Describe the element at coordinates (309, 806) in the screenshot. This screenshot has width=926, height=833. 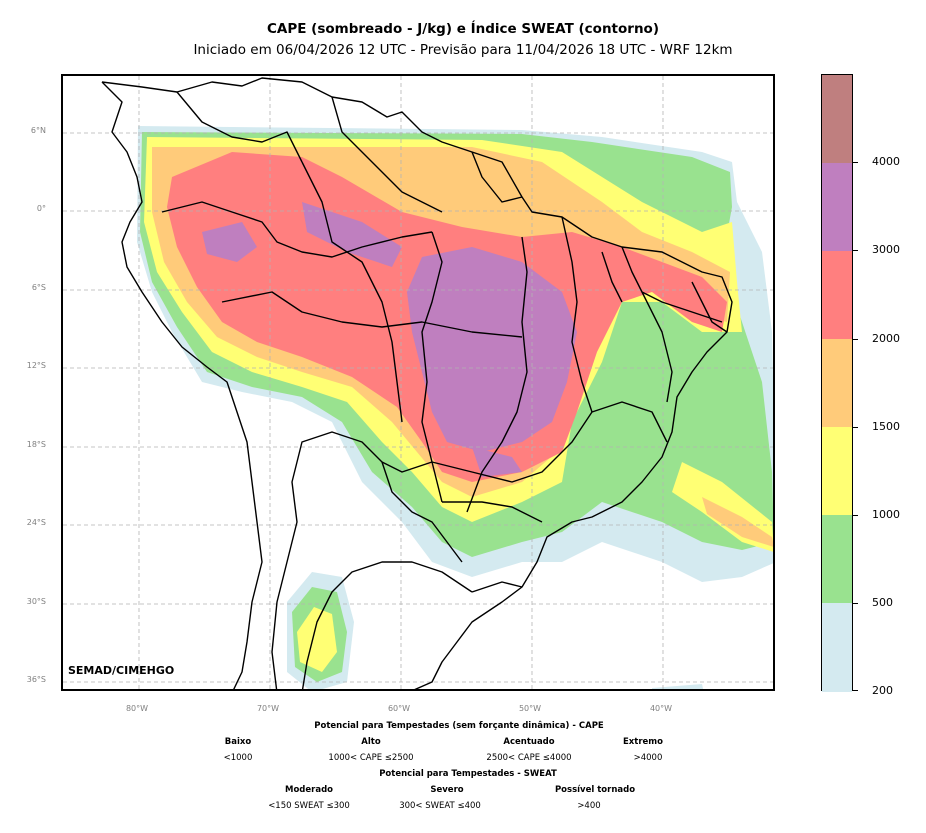
I see `sweat-level-range: <150 SWEAT ≤300` at that location.